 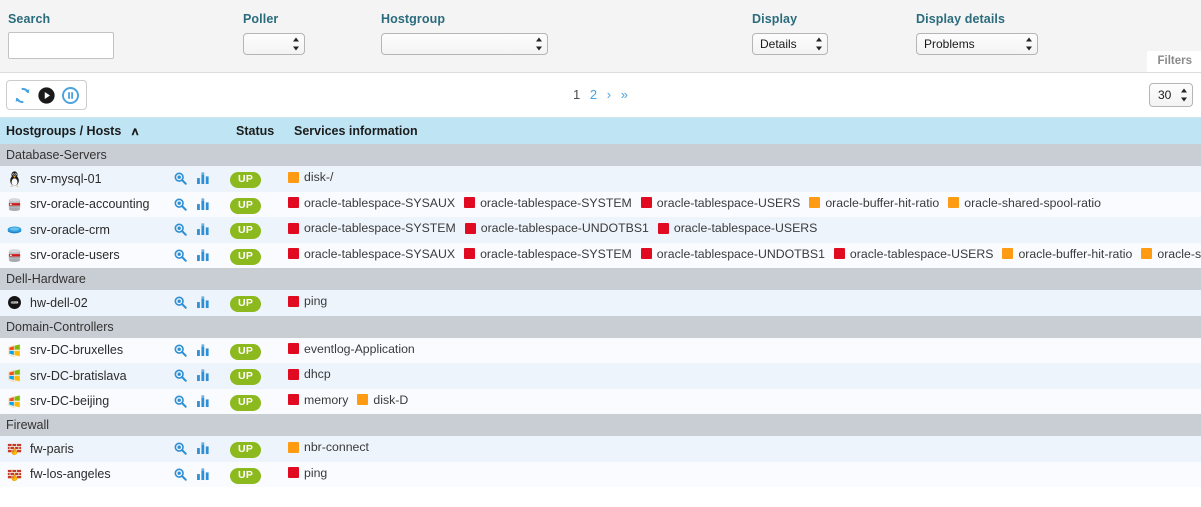 What do you see at coordinates (77, 350) in the screenshot?
I see `host-name-link: srv-DC-bruxelles` at bounding box center [77, 350].